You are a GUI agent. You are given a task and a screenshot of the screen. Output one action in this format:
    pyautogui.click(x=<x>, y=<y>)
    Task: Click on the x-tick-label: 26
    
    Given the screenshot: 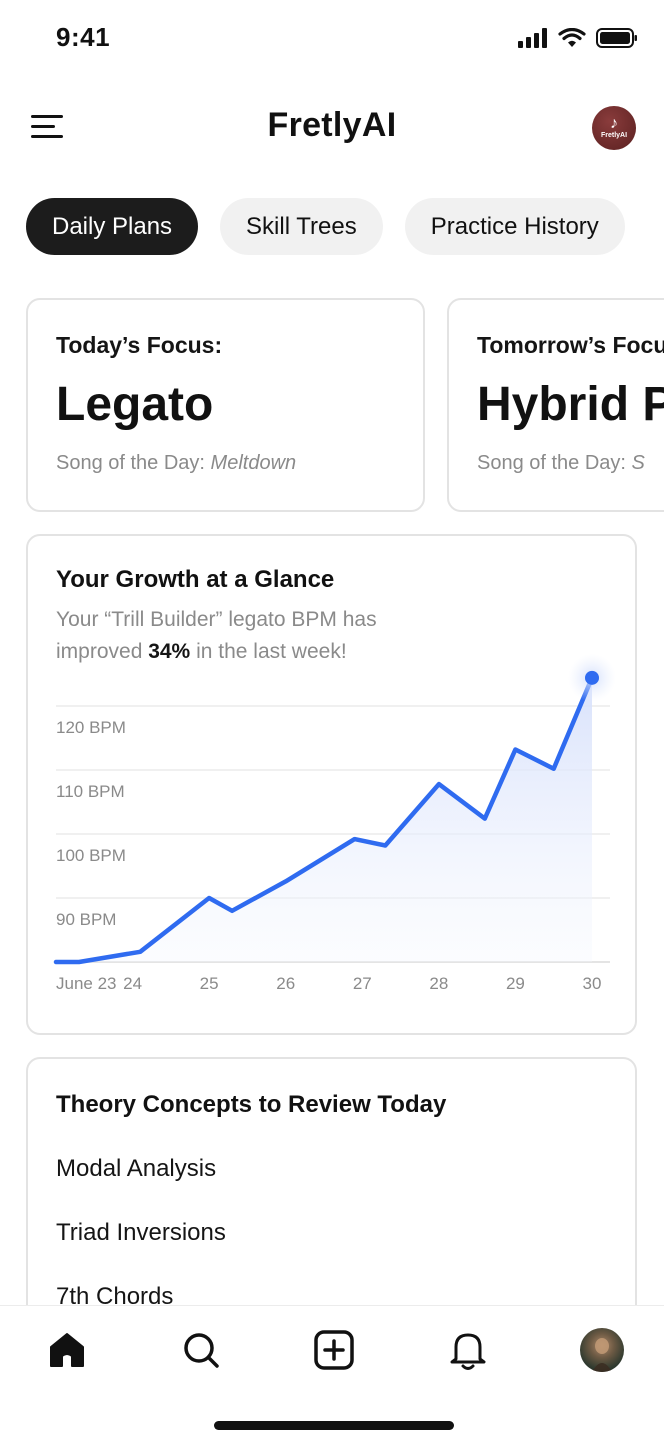 What is the action you would take?
    pyautogui.click(x=285, y=983)
    